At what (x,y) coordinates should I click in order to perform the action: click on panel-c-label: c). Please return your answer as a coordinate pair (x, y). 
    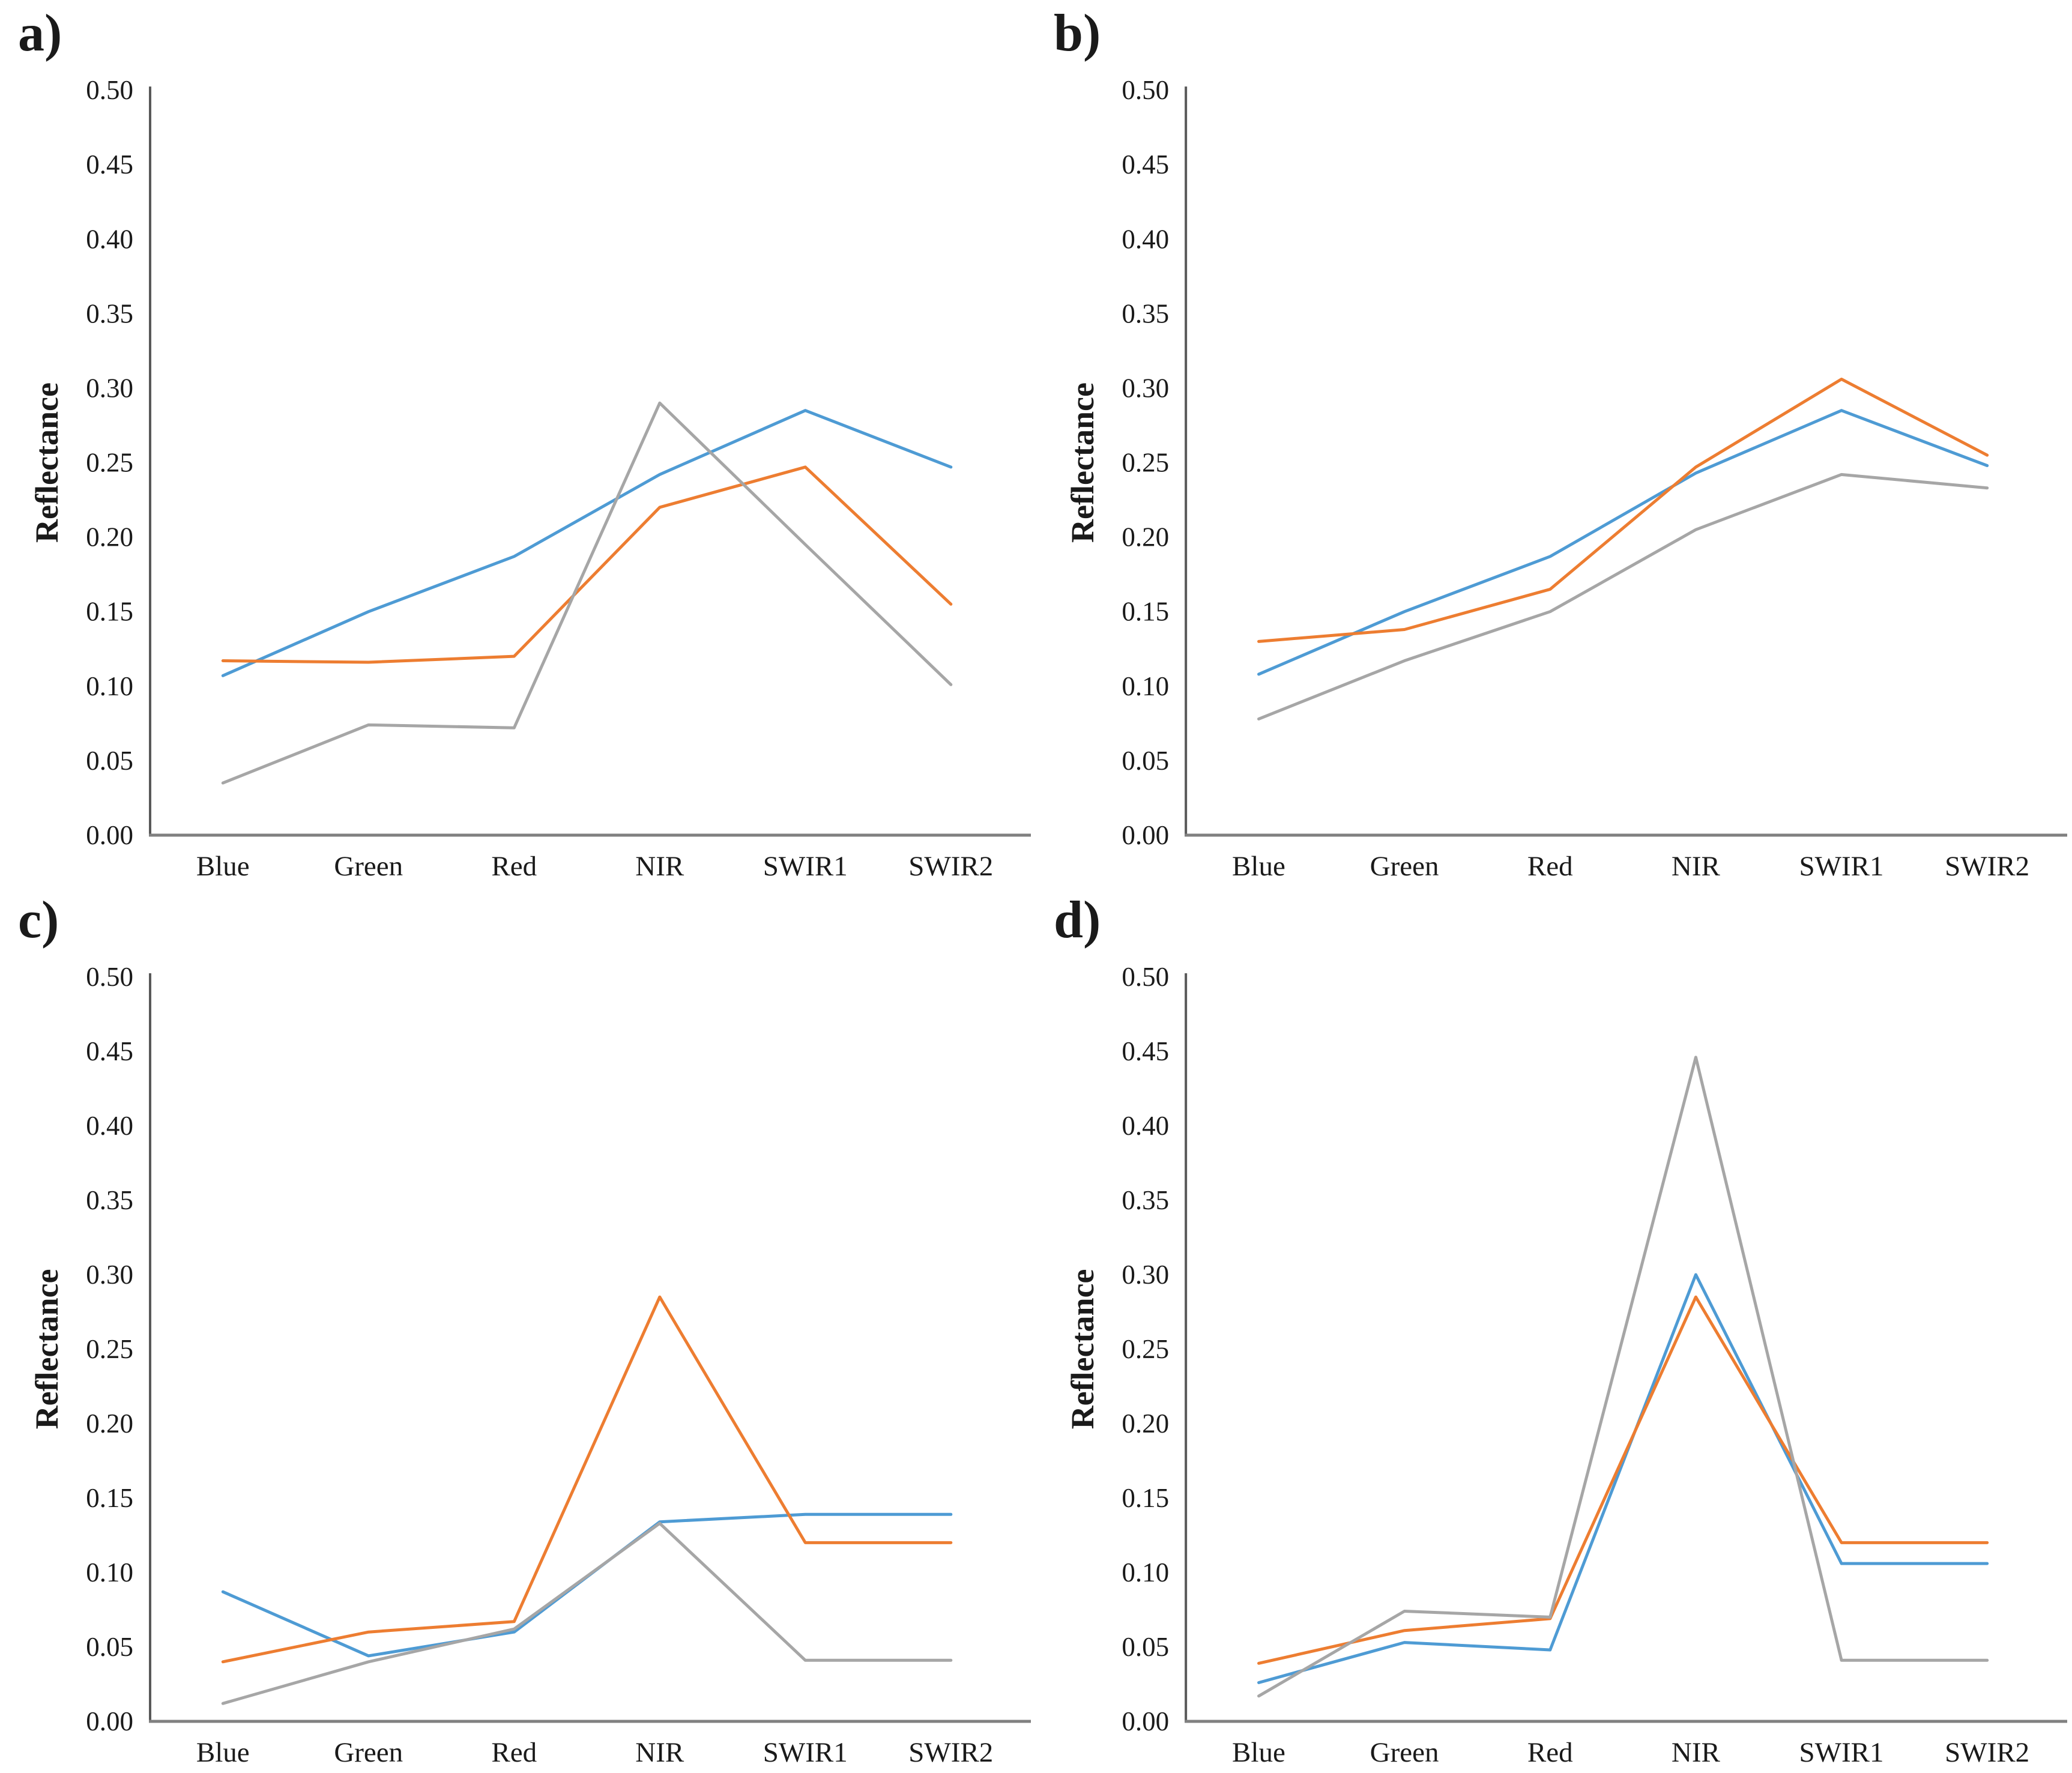
    Looking at the image, I should click on (38, 920).